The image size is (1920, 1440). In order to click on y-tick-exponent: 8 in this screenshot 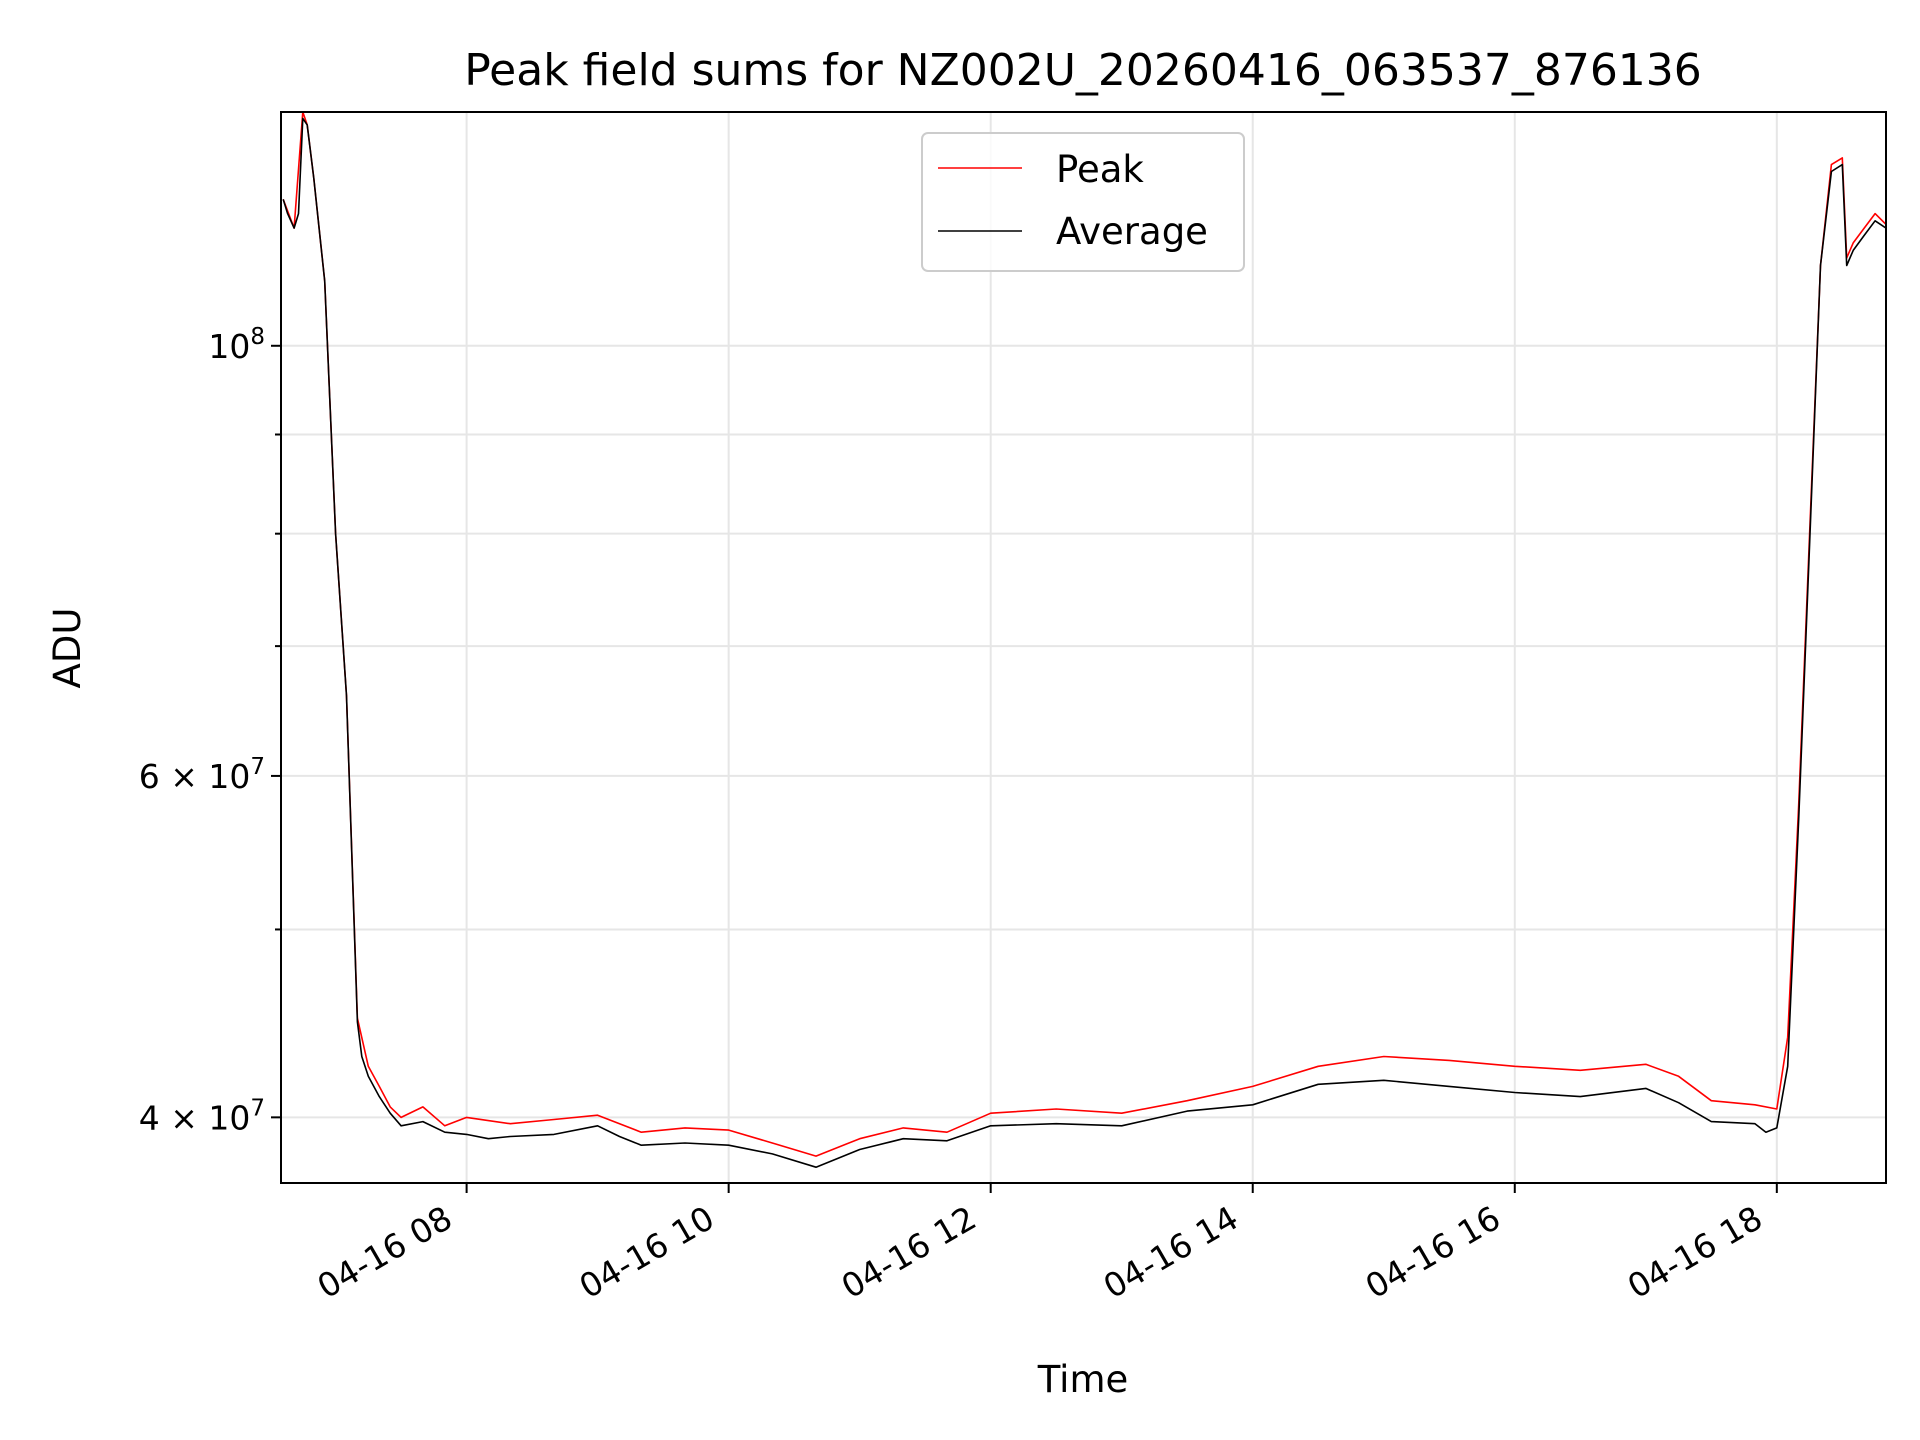, I will do `click(257, 337)`.